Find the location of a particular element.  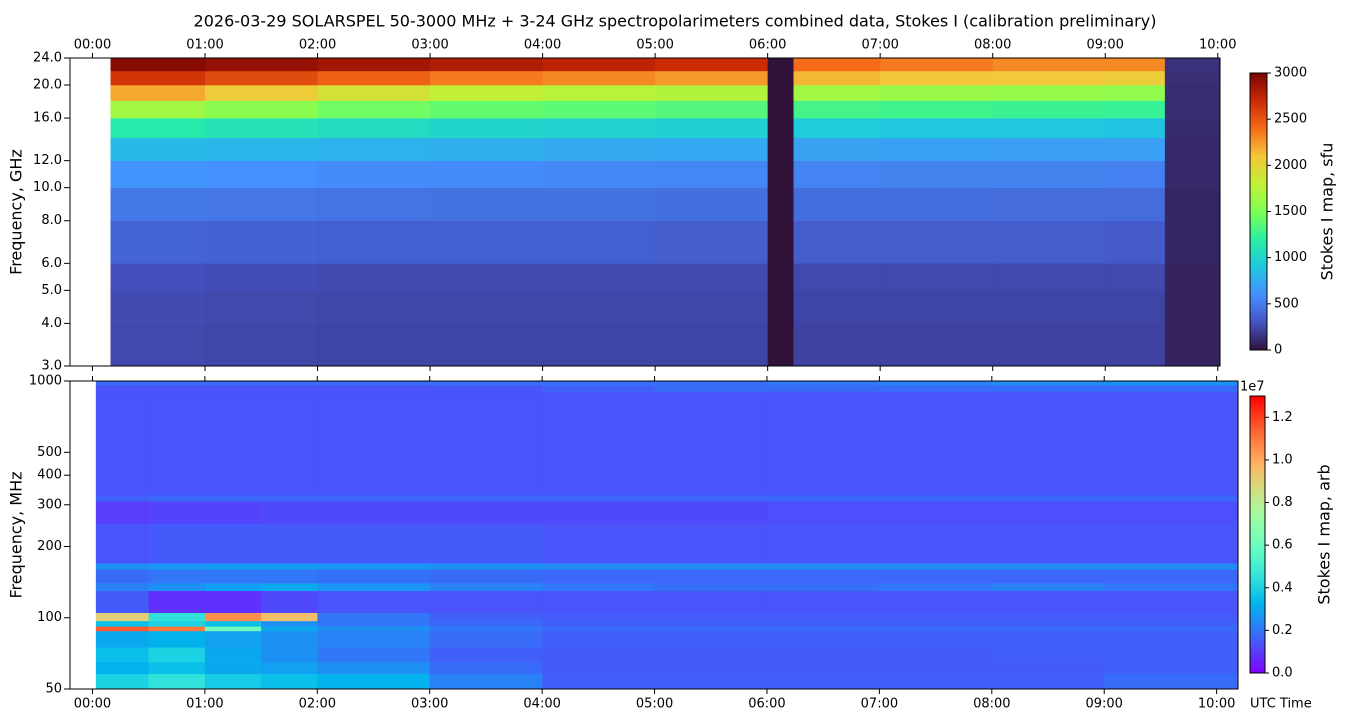

y-tick-label: 8.0 is located at coordinates (51, 220).